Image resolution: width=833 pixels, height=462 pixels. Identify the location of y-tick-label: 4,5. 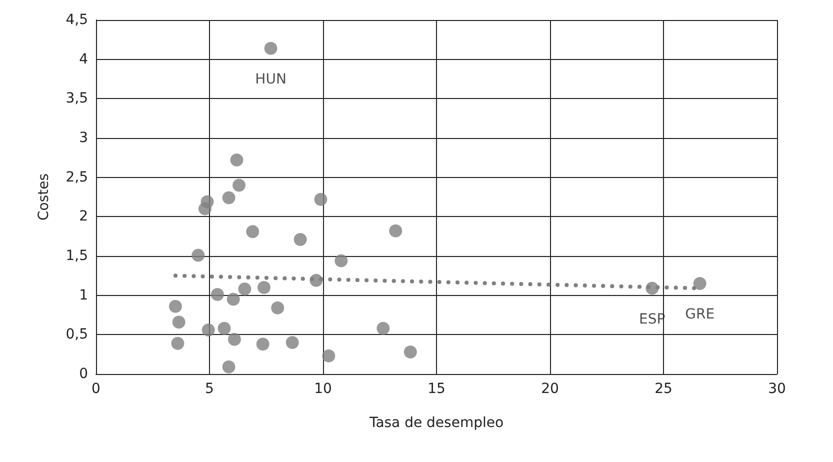
(77, 20).